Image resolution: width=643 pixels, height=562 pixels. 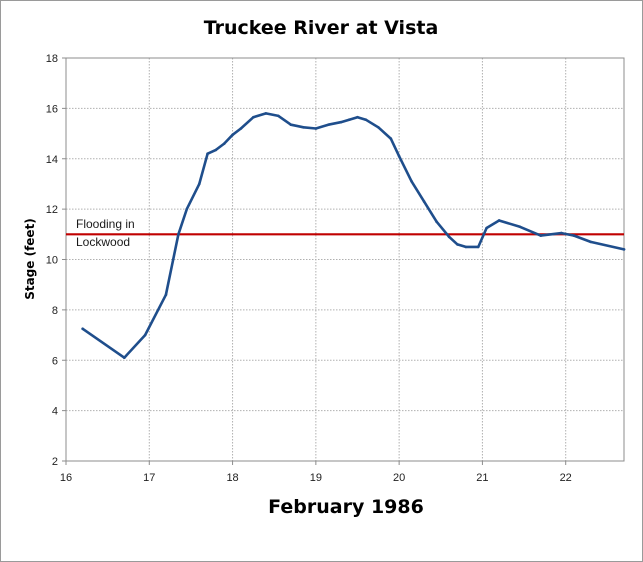 I want to click on x-axis-label: February 1986, so click(x=346, y=507).